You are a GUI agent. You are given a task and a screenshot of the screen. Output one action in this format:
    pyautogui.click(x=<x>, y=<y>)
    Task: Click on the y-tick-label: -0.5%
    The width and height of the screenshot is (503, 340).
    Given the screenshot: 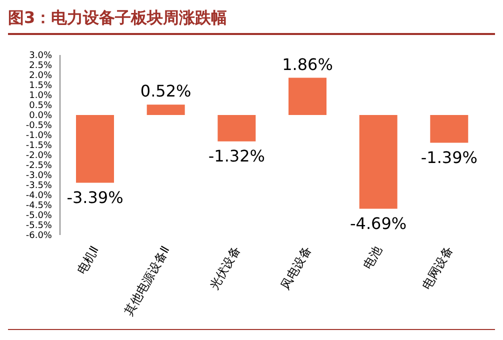 What is the action you would take?
    pyautogui.click(x=39, y=126)
    